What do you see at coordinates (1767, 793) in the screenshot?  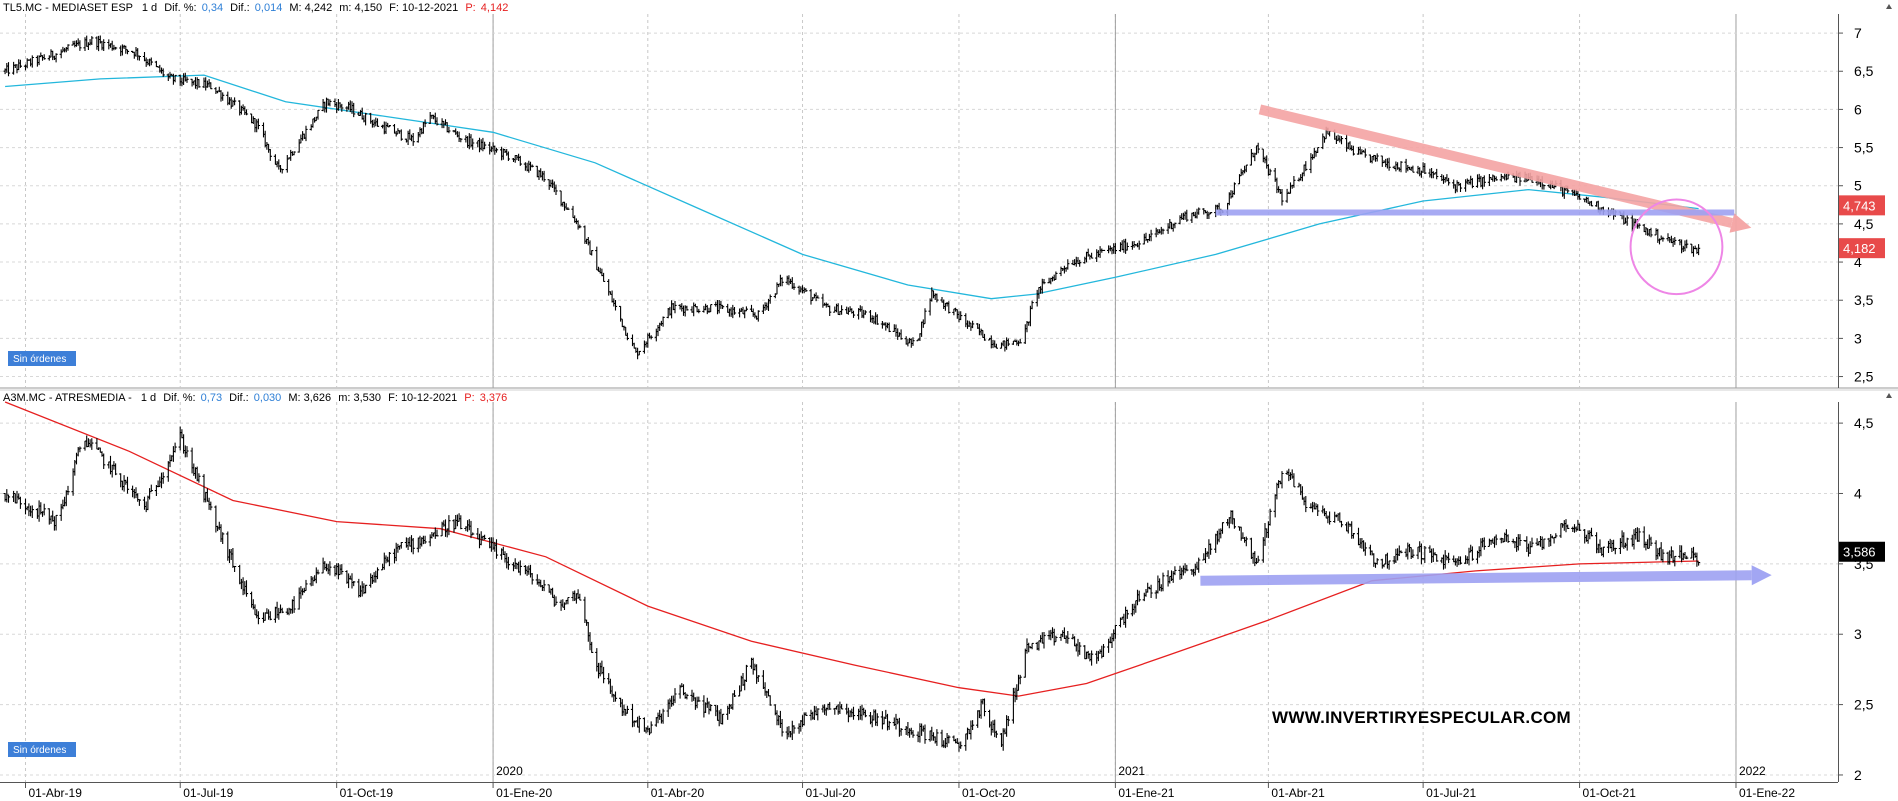 I see `x-tick-label: 01-Ene-22` at bounding box center [1767, 793].